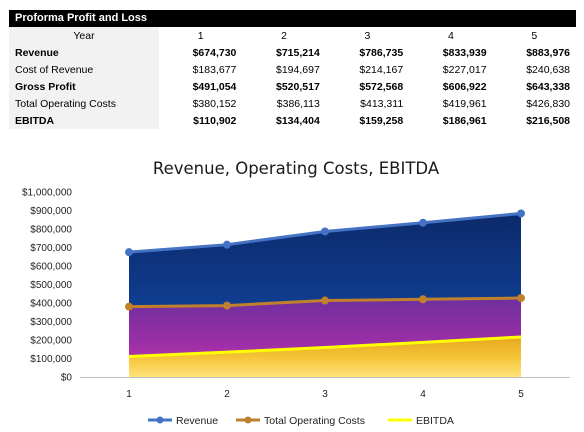  Describe the element at coordinates (51, 322) in the screenshot. I see `y-tick-label: $300,000` at that location.